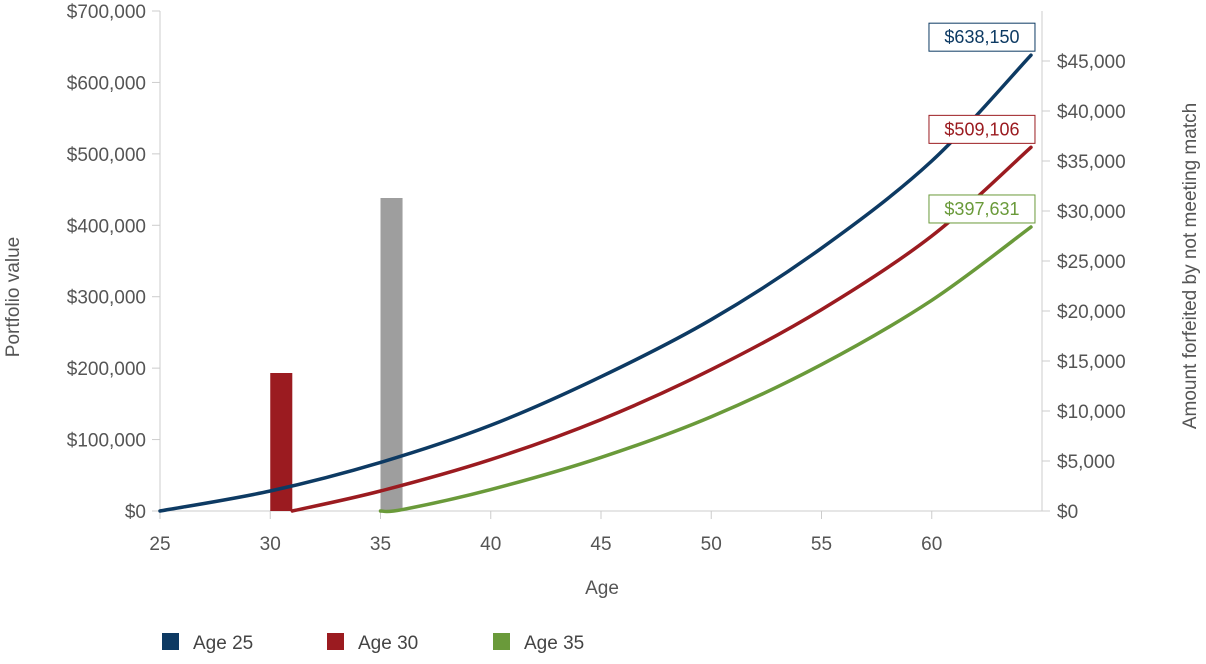 The height and width of the screenshot is (664, 1206). Describe the element at coordinates (135, 512) in the screenshot. I see `y-tick-label-left: $0` at that location.